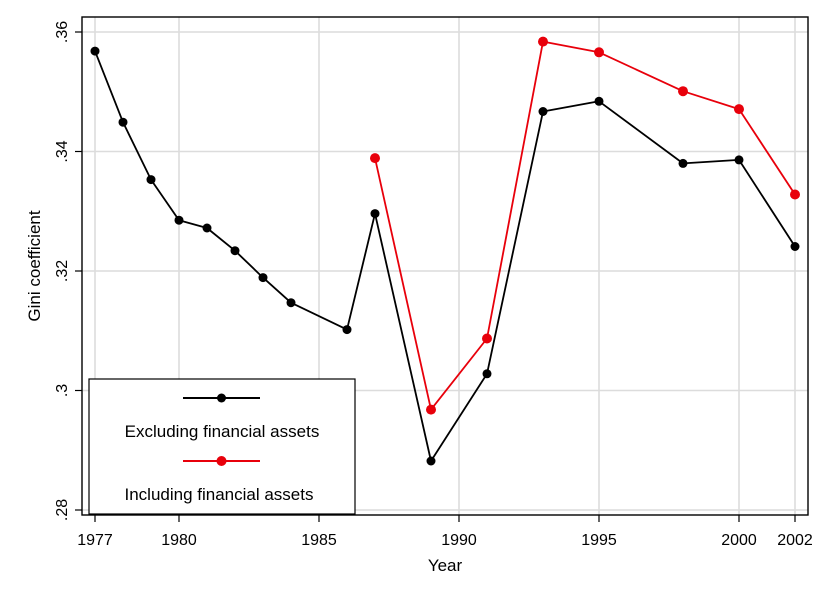 The width and height of the screenshot is (830, 604). Describe the element at coordinates (221, 461) in the screenshot. I see `legend-marker-including` at that location.